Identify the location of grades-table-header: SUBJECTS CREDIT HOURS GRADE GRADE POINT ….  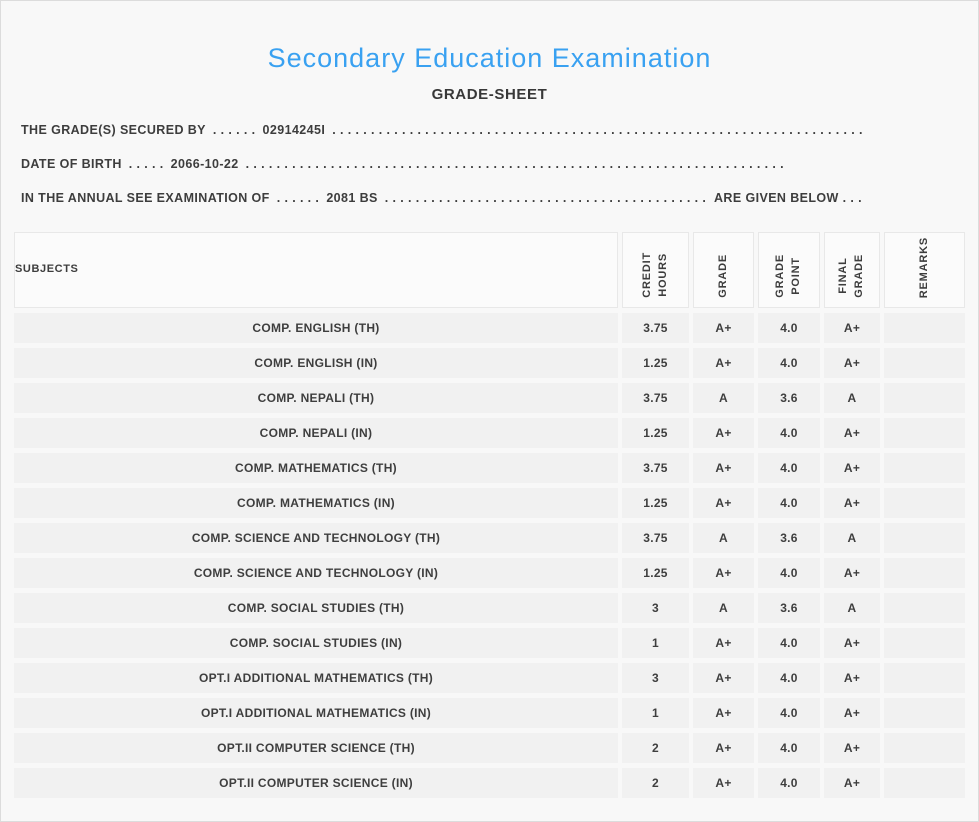
(489, 270).